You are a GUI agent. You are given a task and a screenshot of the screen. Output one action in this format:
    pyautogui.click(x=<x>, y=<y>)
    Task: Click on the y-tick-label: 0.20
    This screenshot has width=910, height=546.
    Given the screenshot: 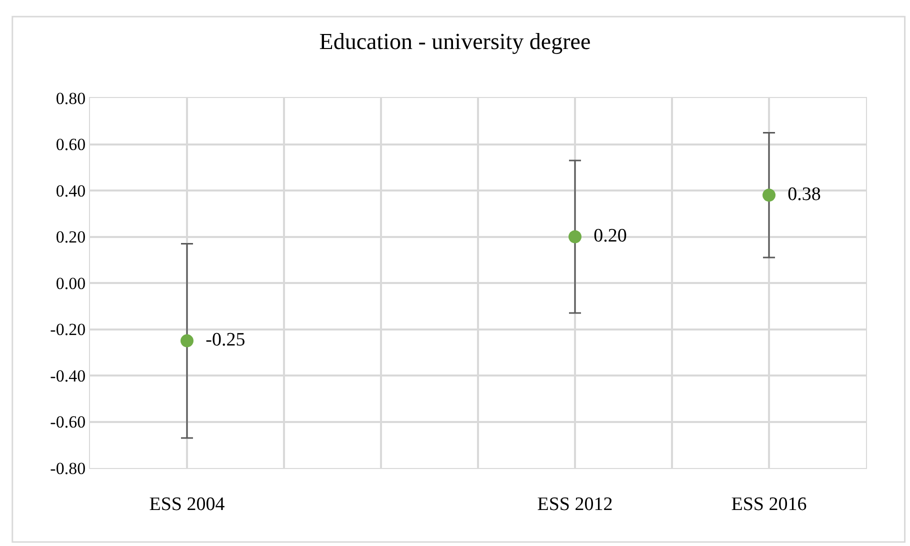 What is the action you would take?
    pyautogui.click(x=71, y=237)
    